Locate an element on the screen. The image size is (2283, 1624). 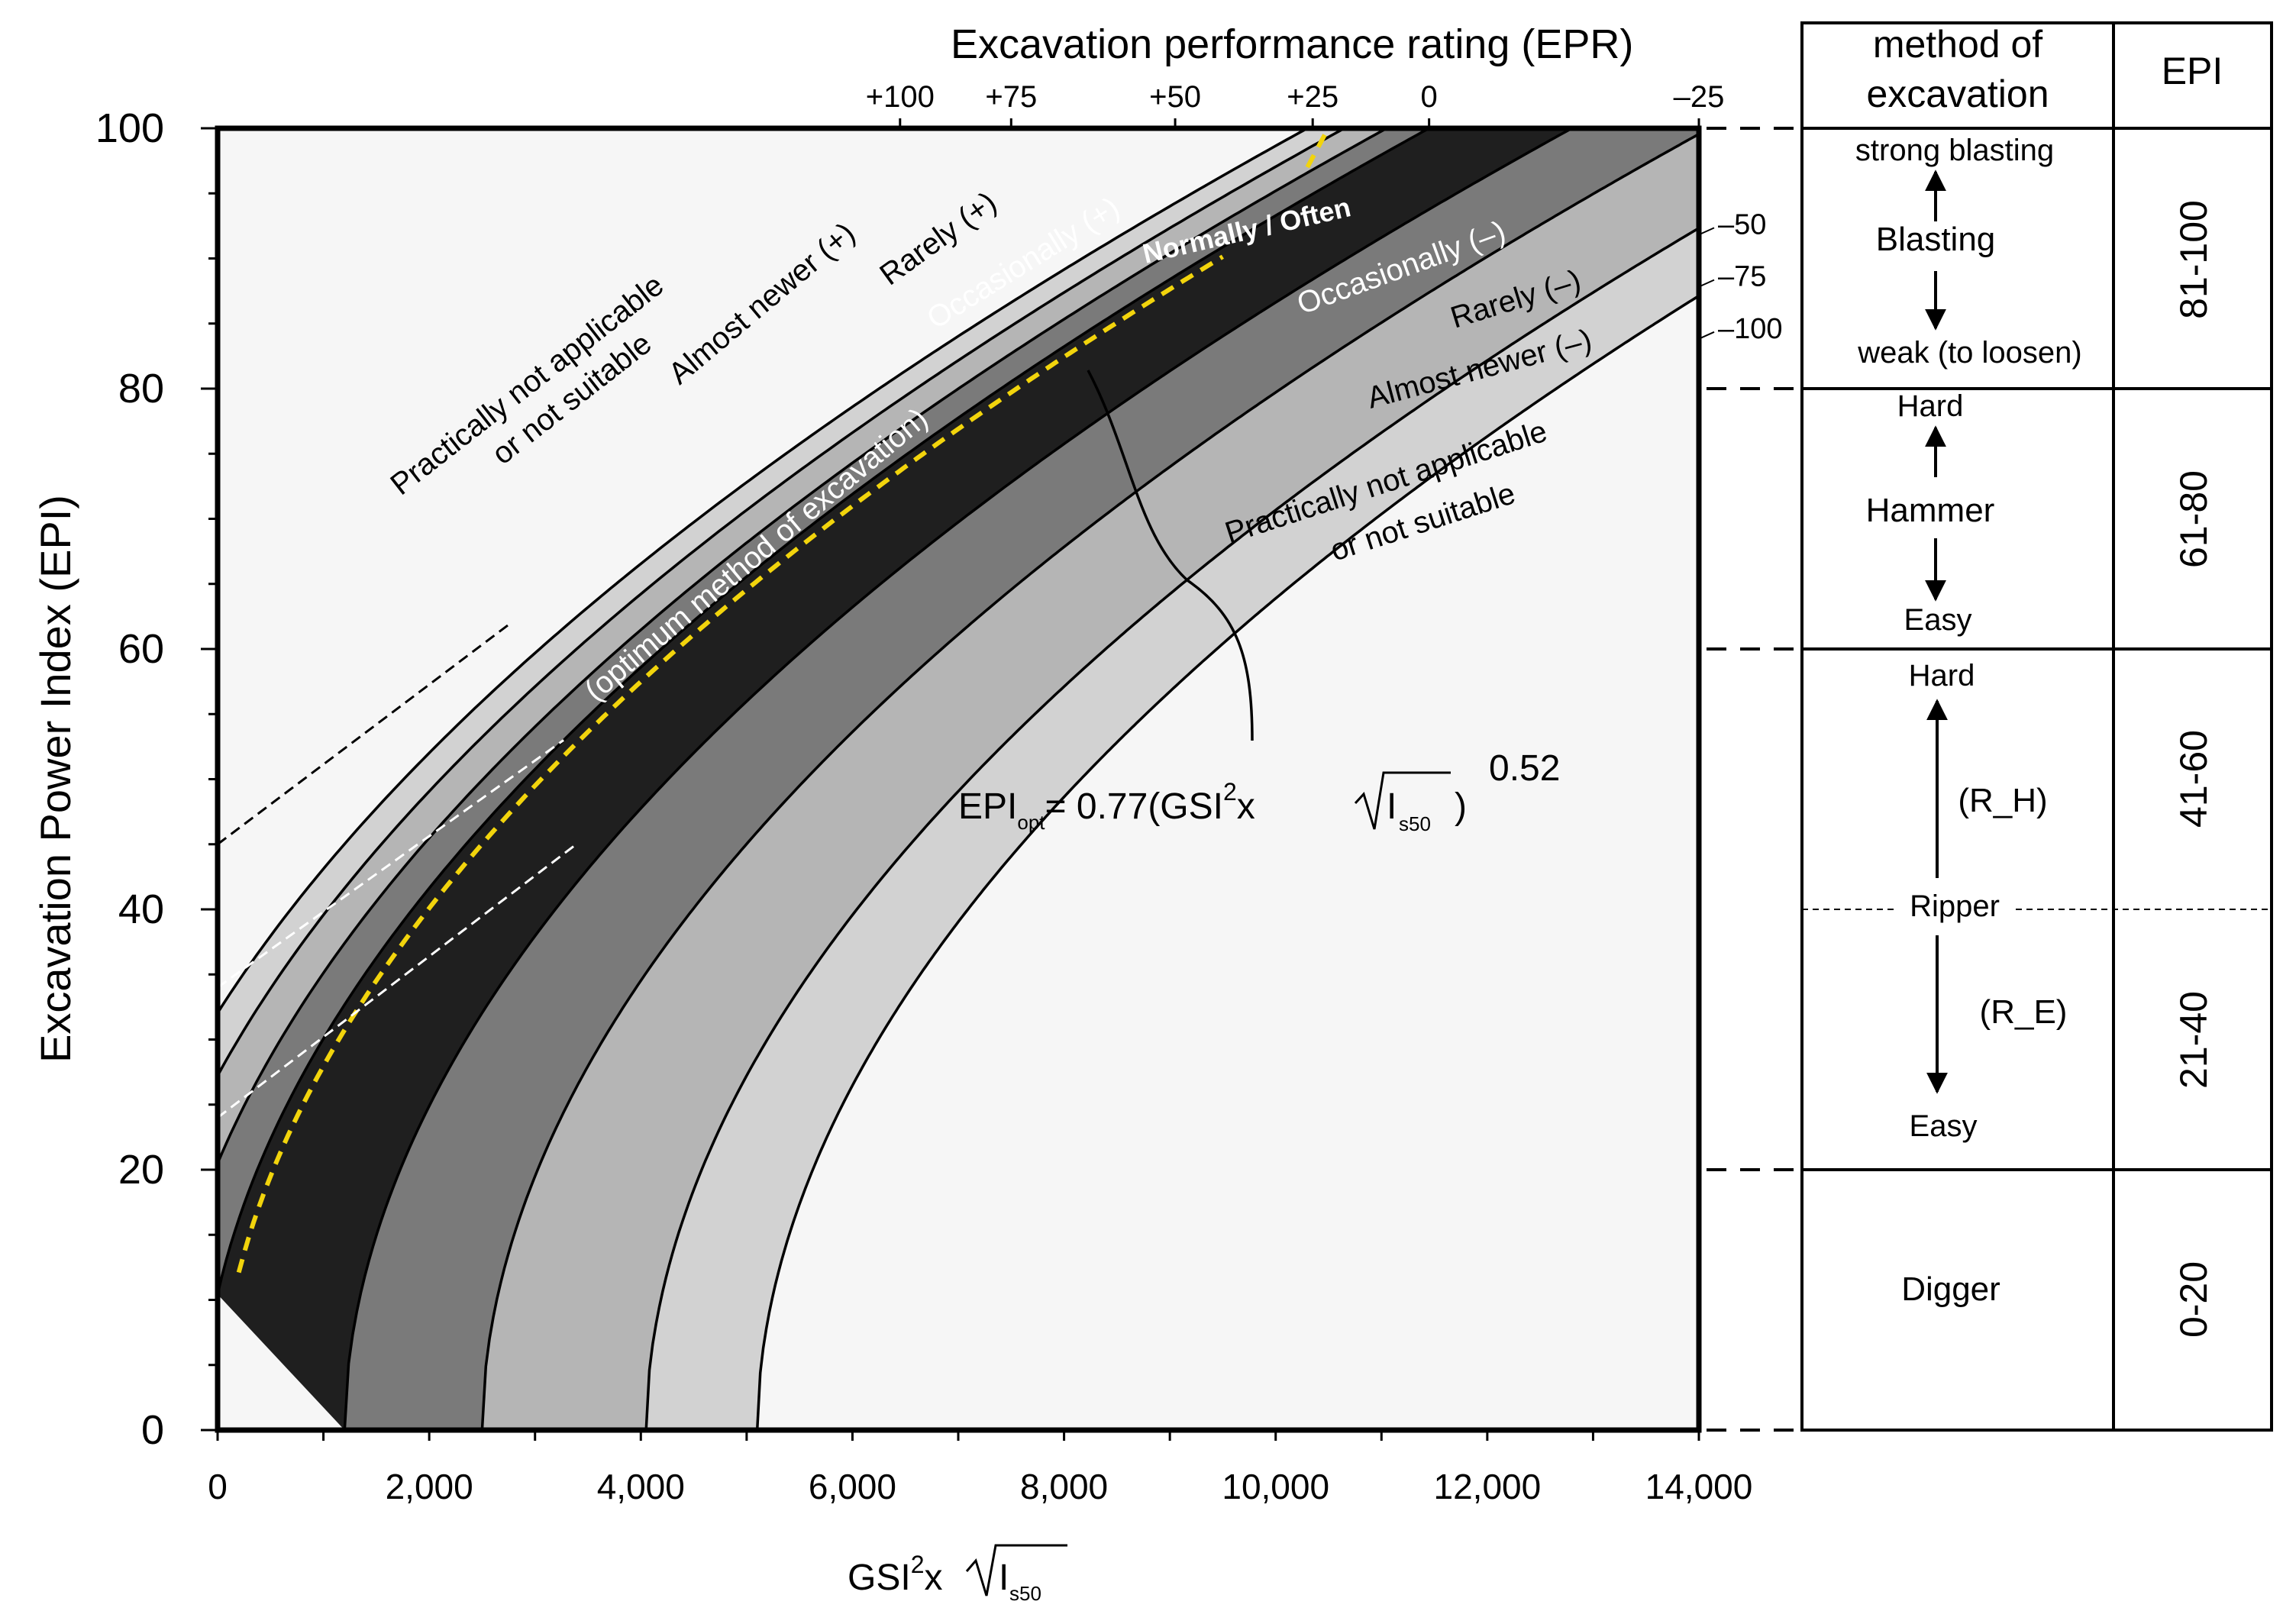
epi-range-61-80: 61-80 is located at coordinates (2193, 519).